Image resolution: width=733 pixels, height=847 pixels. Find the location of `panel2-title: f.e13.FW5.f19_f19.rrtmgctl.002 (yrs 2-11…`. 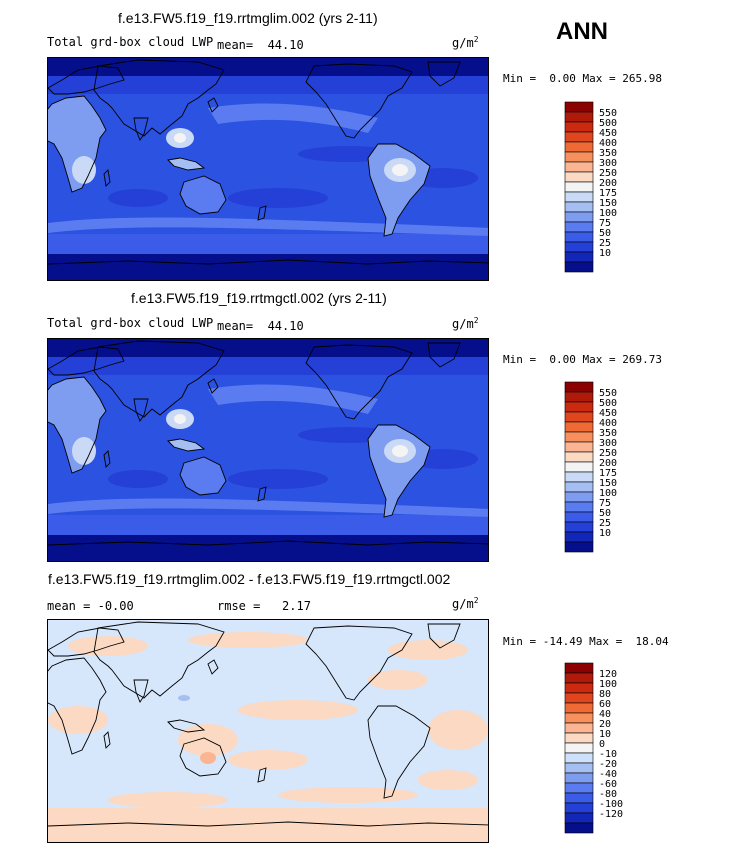

panel2-title: f.e13.FW5.f19_f19.rrtmgctl.002 (yrs 2-11… is located at coordinates (259, 298).